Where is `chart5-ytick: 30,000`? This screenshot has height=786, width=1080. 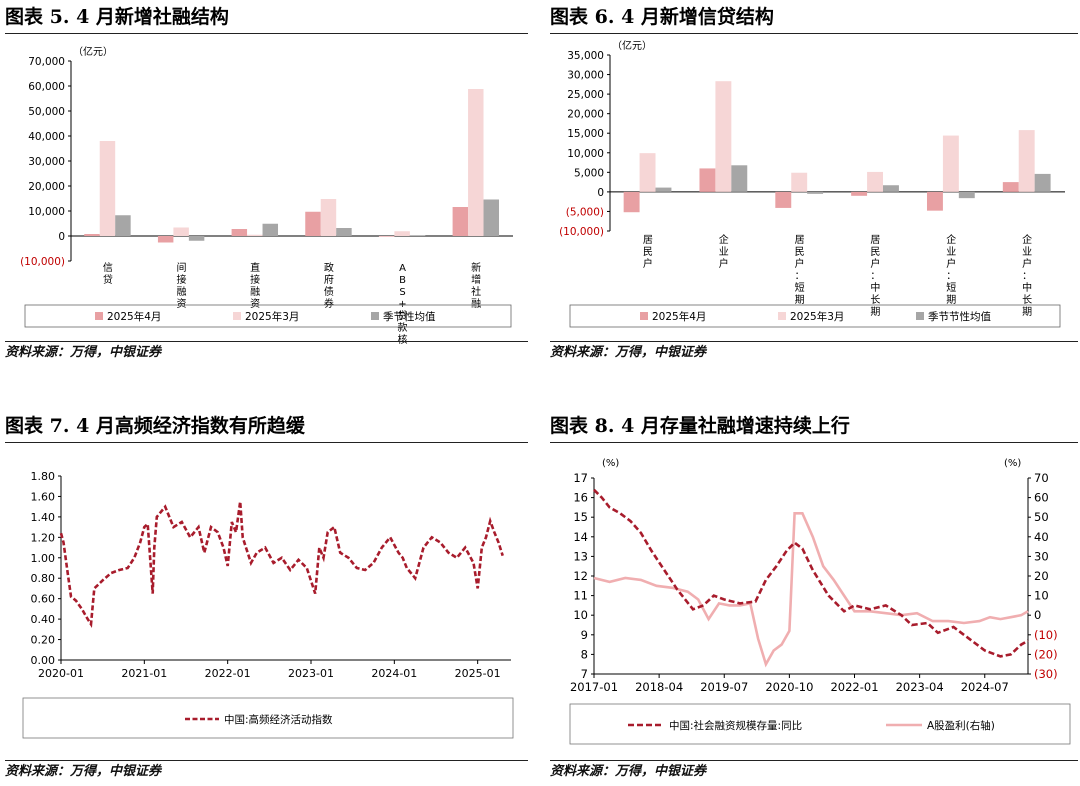
chart5-ytick: 30,000 is located at coordinates (46, 162).